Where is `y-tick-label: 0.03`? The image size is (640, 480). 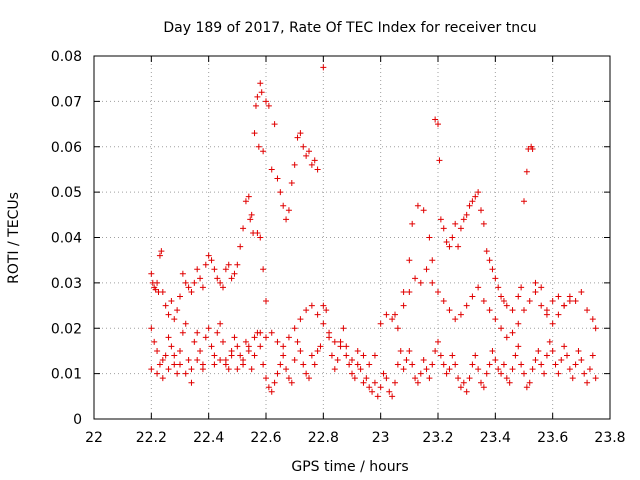
y-tick-label: 0.03 is located at coordinates (66, 284).